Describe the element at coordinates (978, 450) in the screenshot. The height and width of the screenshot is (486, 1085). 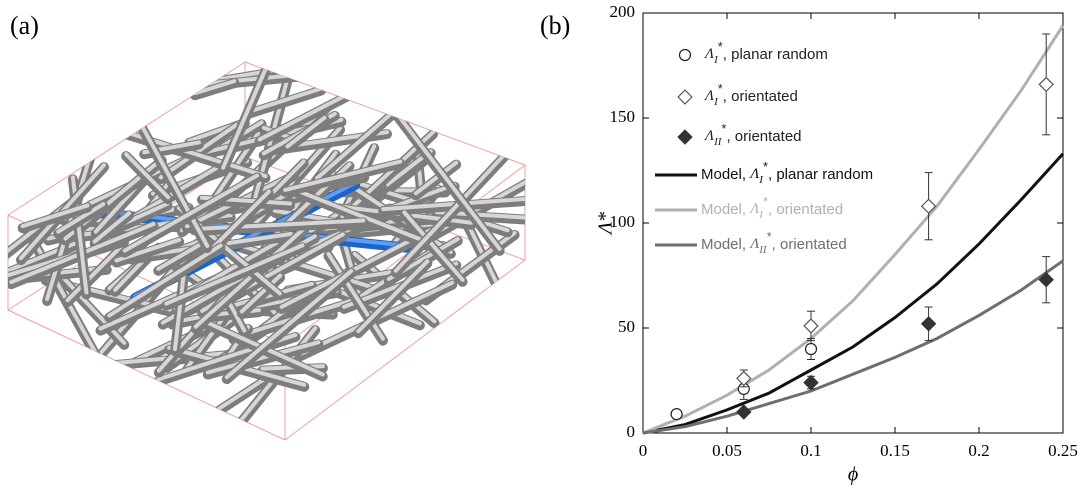
I see `x-tick-label: 0.2` at that location.